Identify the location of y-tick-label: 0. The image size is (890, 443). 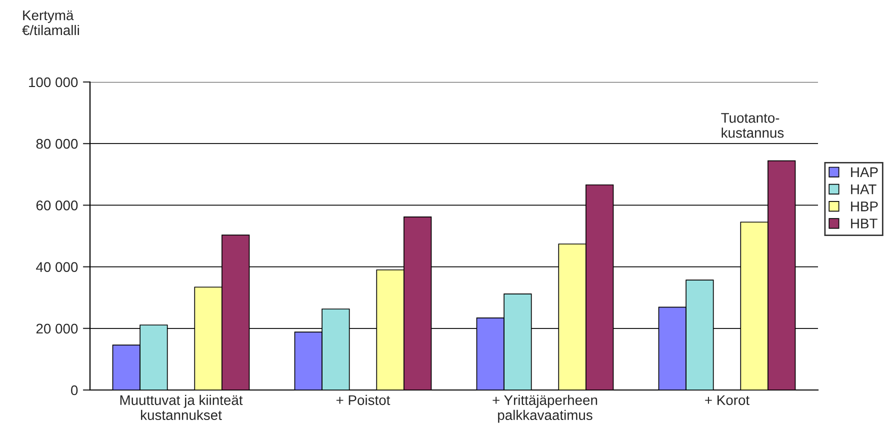
(74, 390).